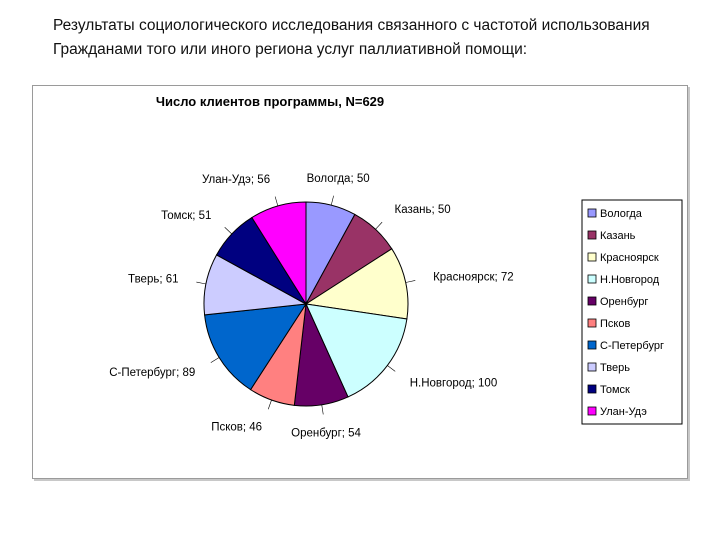 The width and height of the screenshot is (720, 540). What do you see at coordinates (630, 280) in the screenshot?
I see `legend-label-н-новгород: Н.Новгород` at bounding box center [630, 280].